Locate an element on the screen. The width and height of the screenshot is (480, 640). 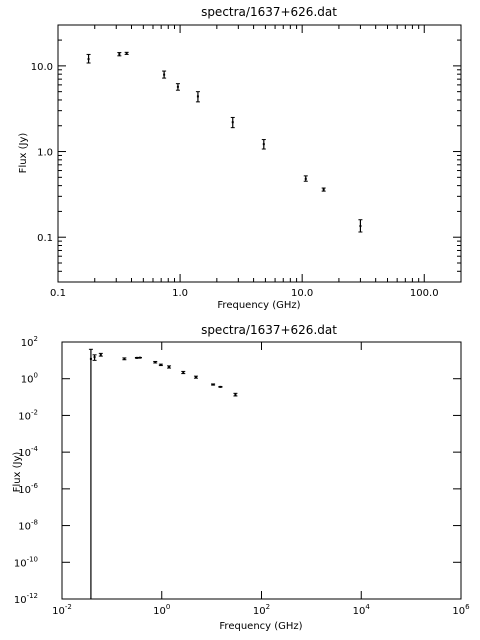
x-tick-label: 1.0 is located at coordinates (180, 293).